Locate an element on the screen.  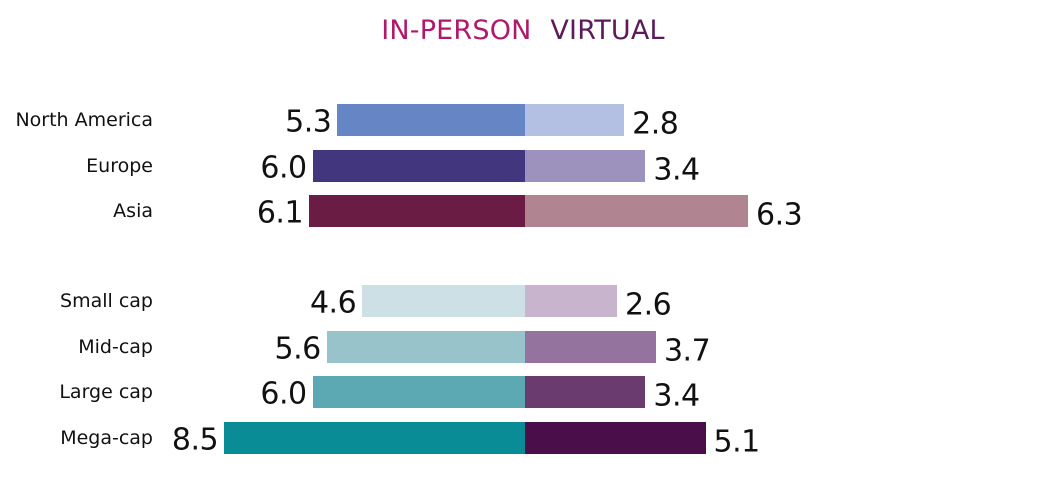
category-label: Asia is located at coordinates (133, 211).